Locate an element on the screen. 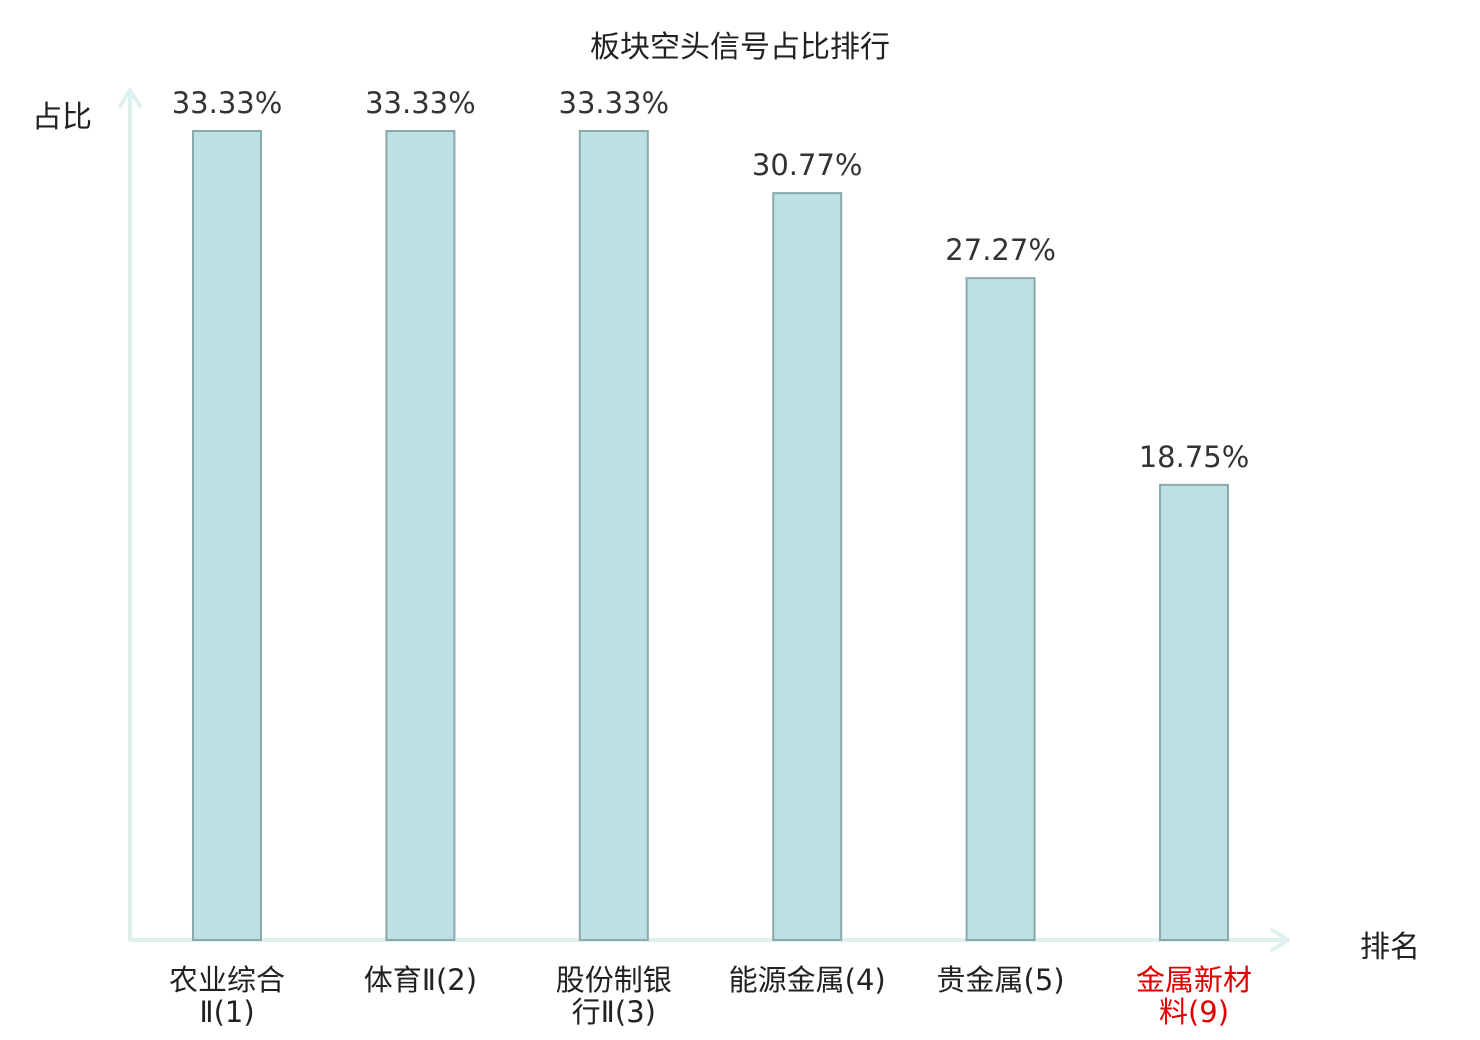 Image resolution: width=1480 pixels, height=1040 pixels. x-axis-label: 排名 is located at coordinates (1390, 947).